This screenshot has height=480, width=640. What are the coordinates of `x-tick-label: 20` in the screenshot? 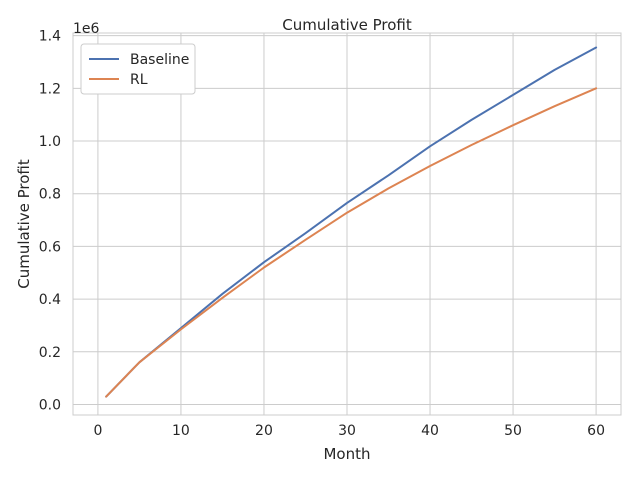 It's located at (264, 431).